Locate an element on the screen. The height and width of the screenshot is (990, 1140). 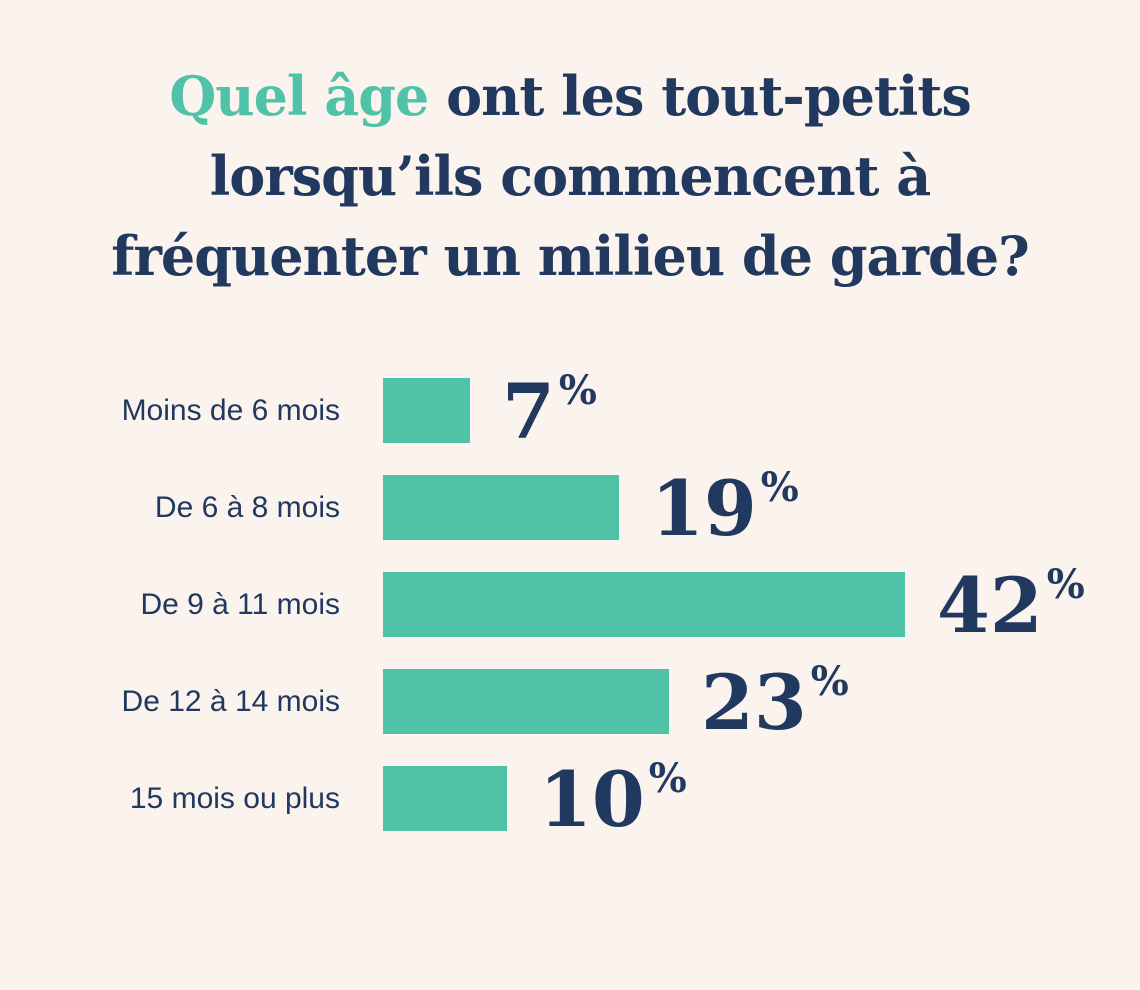
title-line-1: Quel âge ont les tout-petits is located at coordinates (570, 96).